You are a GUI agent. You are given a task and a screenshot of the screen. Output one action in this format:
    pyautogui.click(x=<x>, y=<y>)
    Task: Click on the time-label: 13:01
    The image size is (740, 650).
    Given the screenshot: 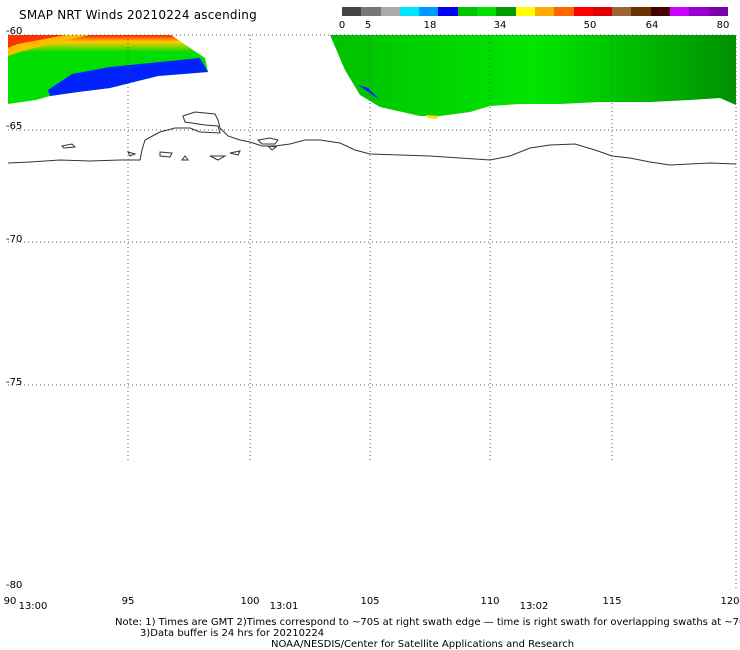 What is the action you would take?
    pyautogui.click(x=284, y=606)
    